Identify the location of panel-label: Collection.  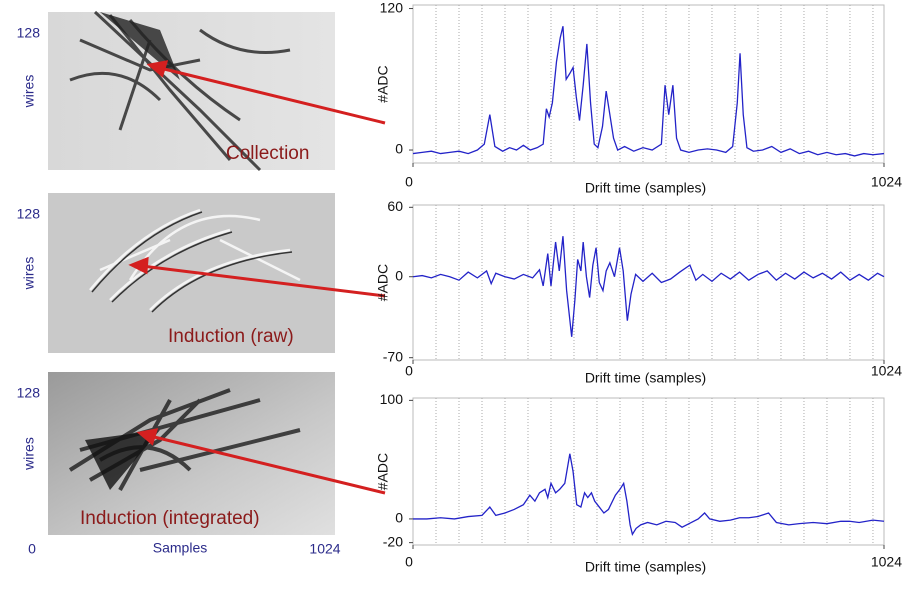
(267, 153).